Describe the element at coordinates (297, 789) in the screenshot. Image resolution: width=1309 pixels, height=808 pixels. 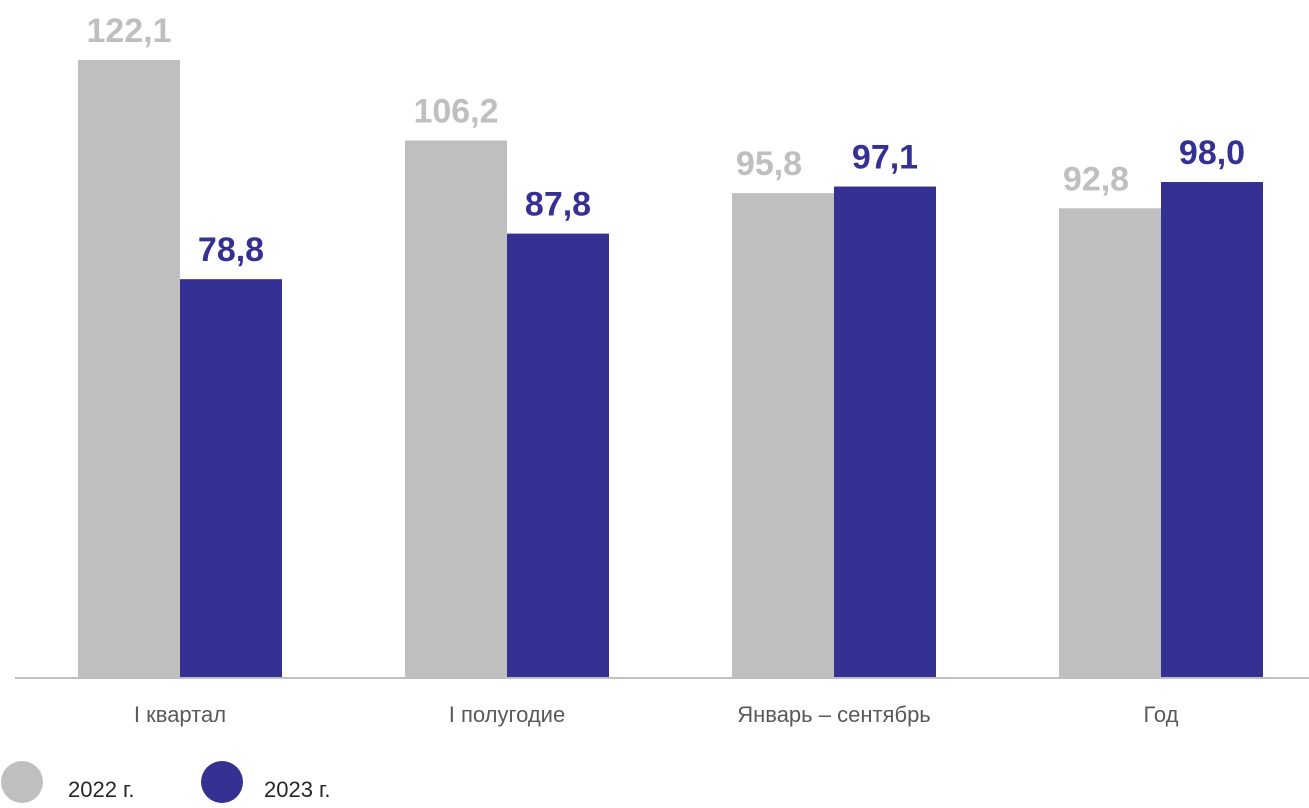
I see `legend-label-2: 2023 г.` at that location.